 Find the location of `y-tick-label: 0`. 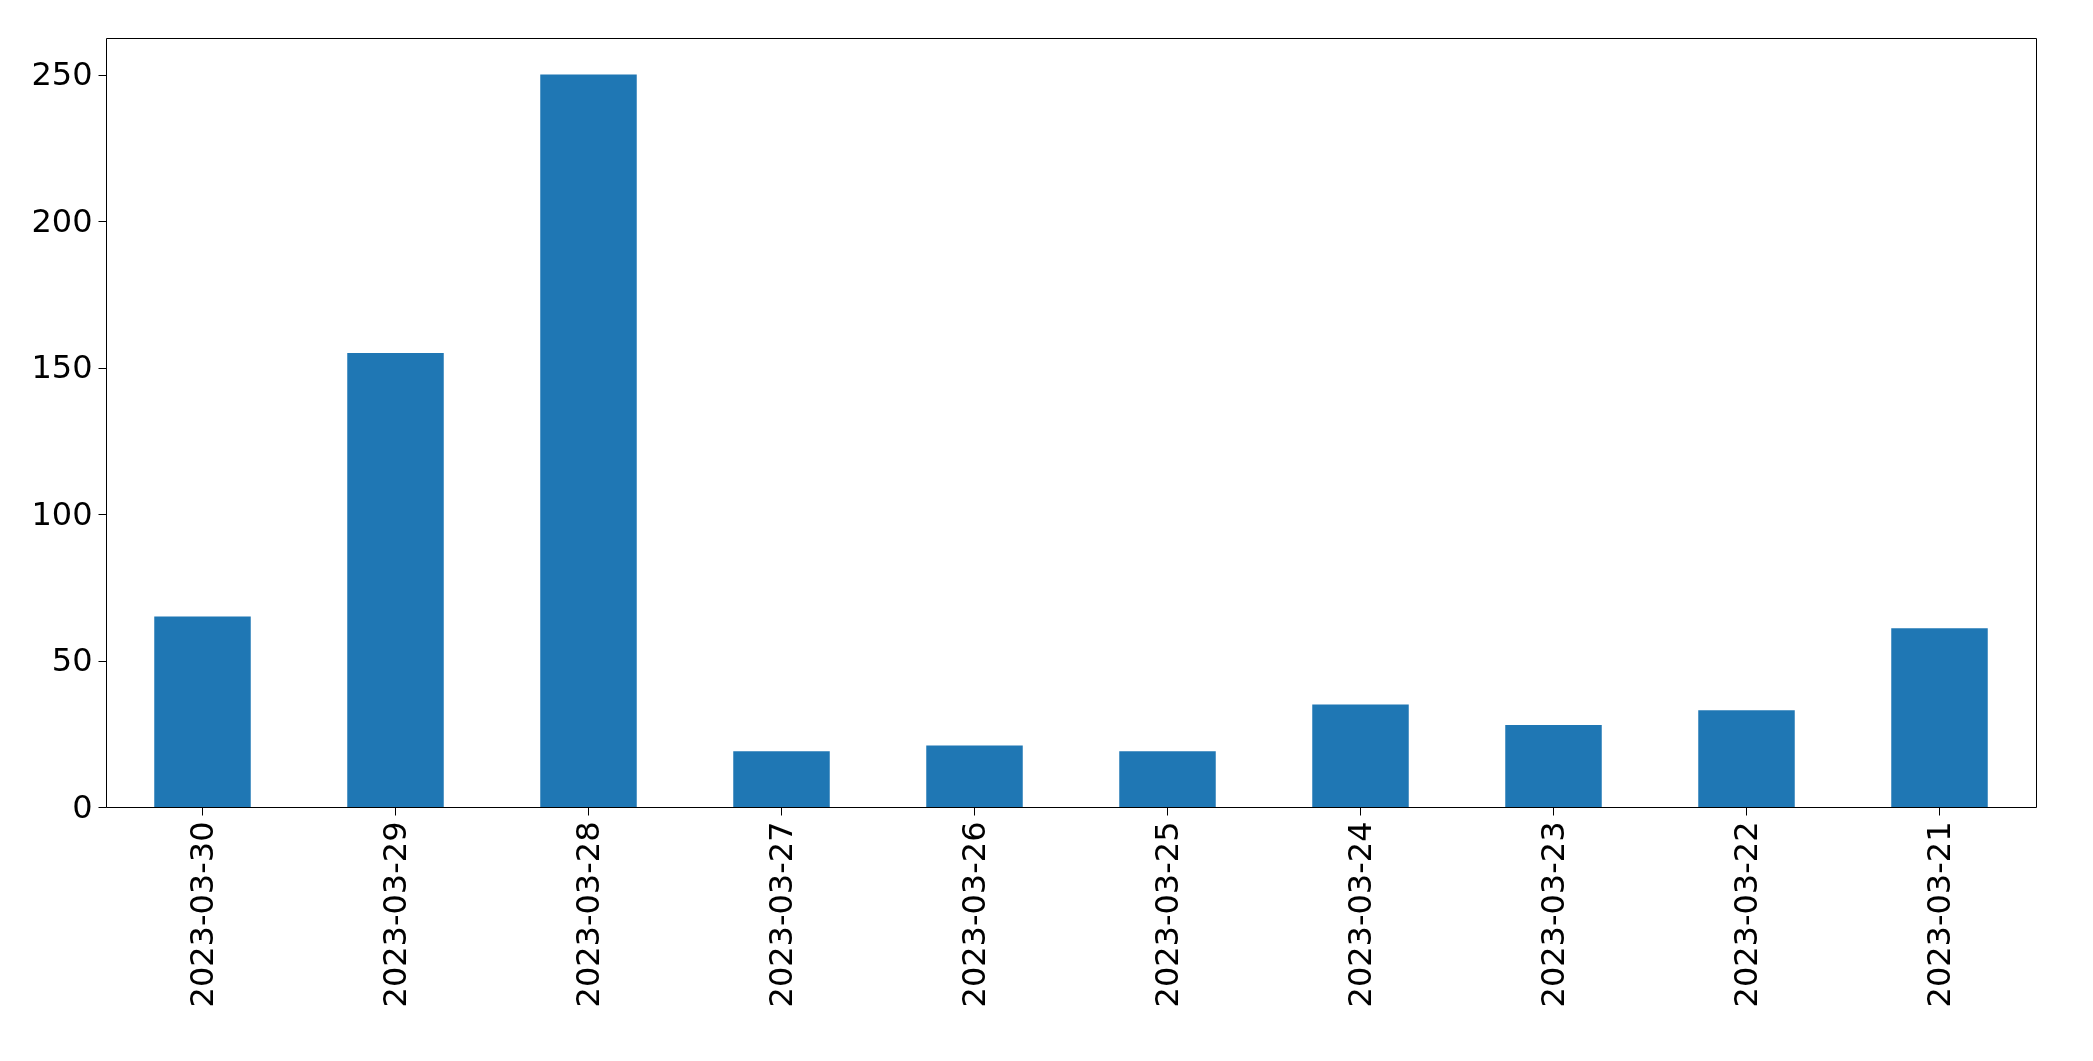

y-tick-label: 0 is located at coordinates (82, 806).